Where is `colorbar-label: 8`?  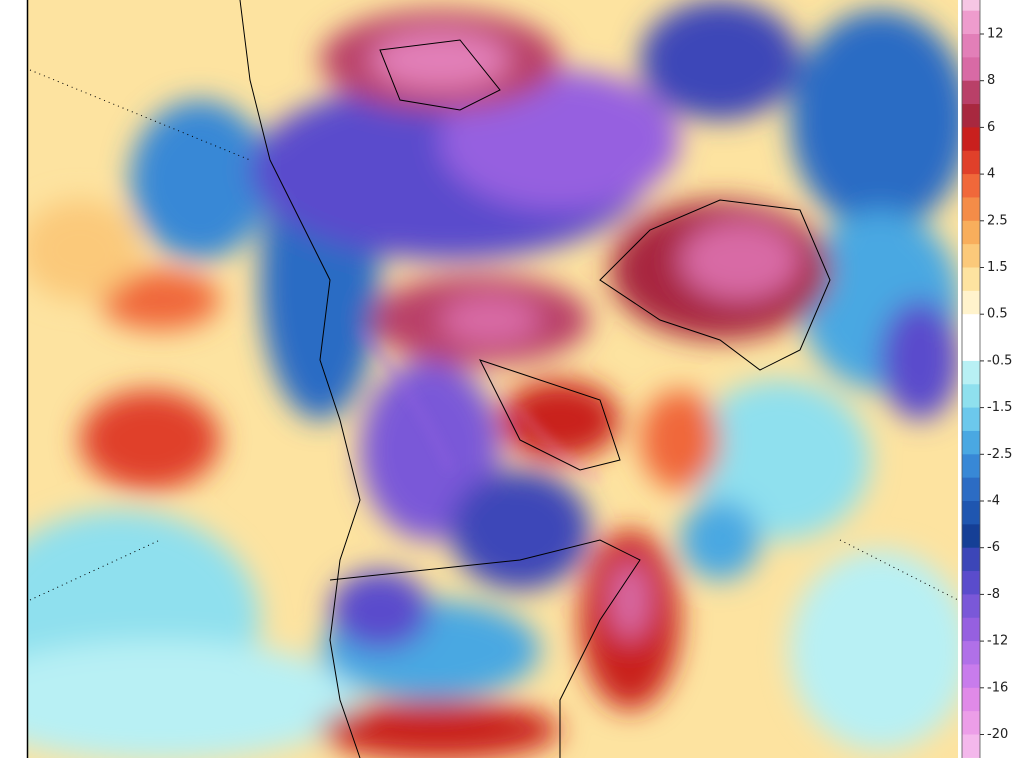
colorbar-label: 8 is located at coordinates (991, 80).